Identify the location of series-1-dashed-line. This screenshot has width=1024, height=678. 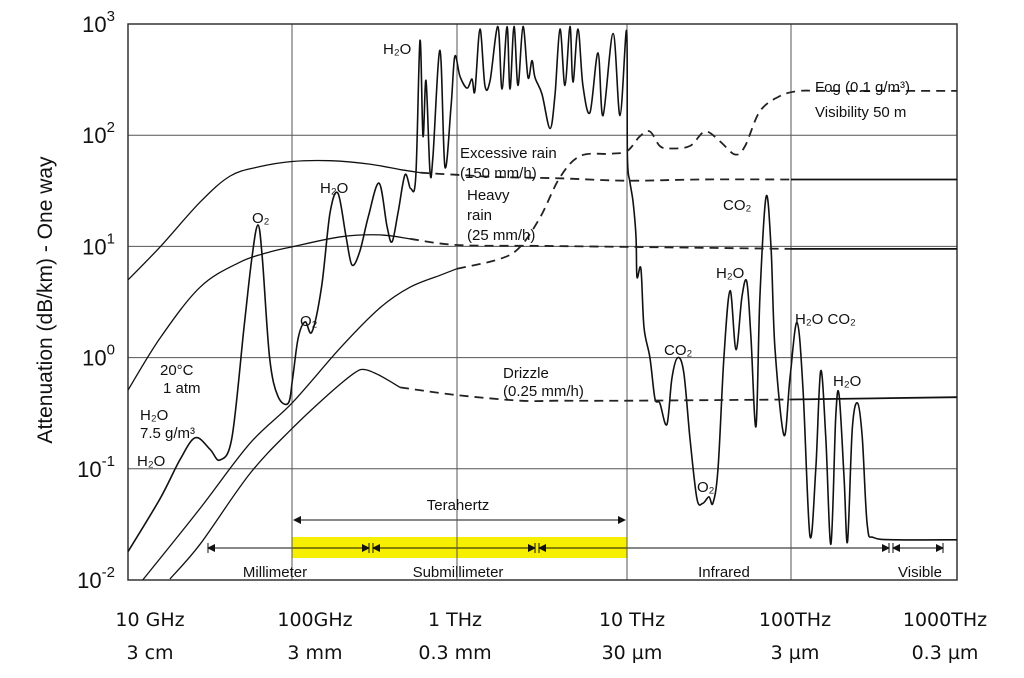
(606, 176).